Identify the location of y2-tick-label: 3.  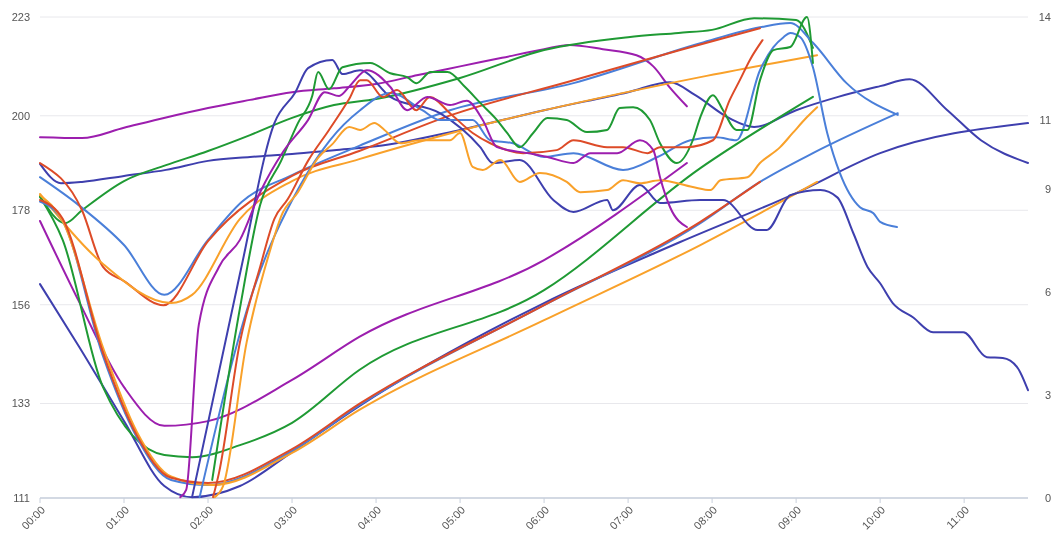
(1047, 394).